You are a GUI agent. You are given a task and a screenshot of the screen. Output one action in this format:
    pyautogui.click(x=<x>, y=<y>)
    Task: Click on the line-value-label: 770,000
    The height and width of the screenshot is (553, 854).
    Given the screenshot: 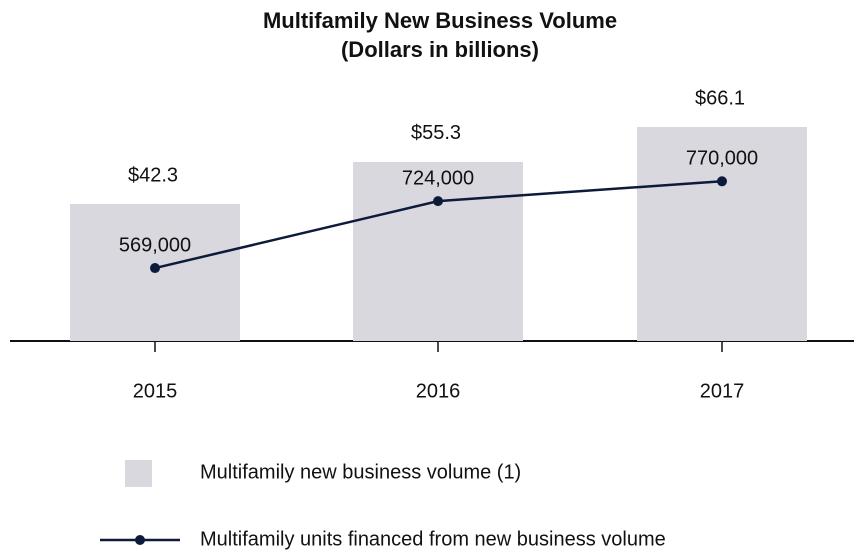 What is the action you would take?
    pyautogui.click(x=722, y=159)
    